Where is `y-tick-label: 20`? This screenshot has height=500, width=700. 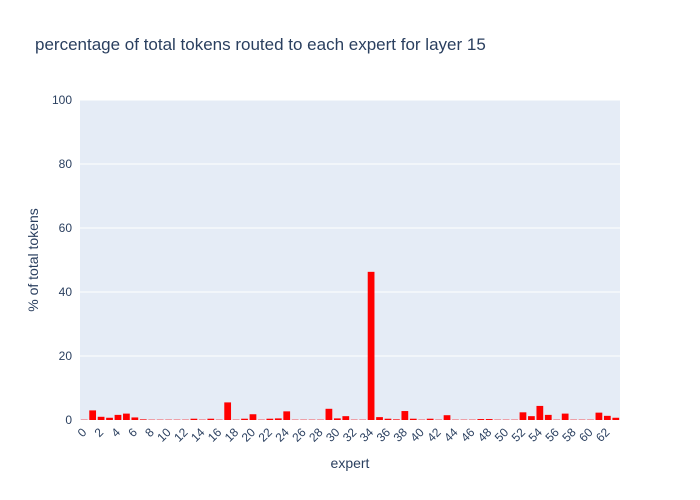 y-tick-label: 20 is located at coordinates (66, 356).